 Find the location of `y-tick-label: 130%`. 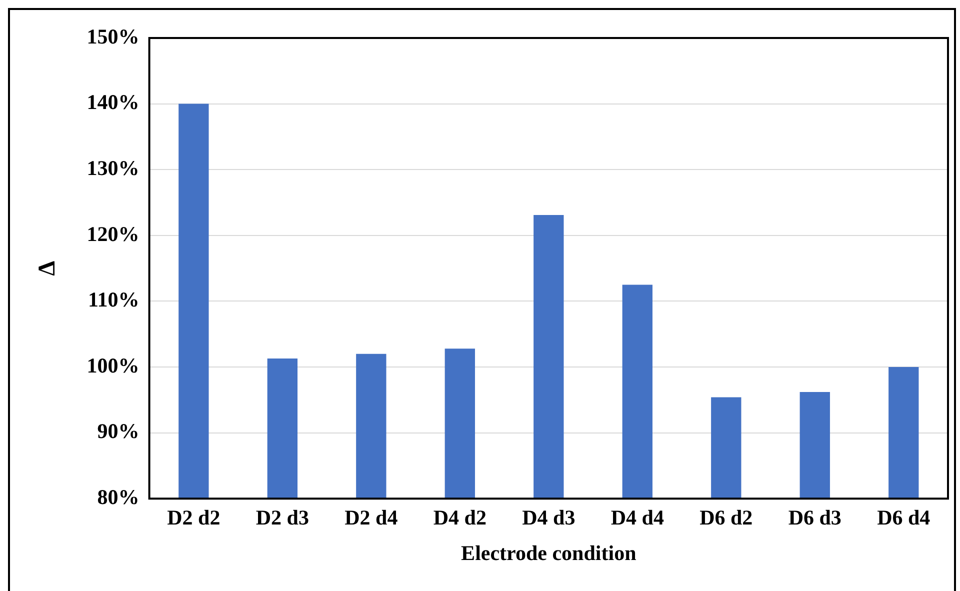

y-tick-label: 130% is located at coordinates (113, 168).